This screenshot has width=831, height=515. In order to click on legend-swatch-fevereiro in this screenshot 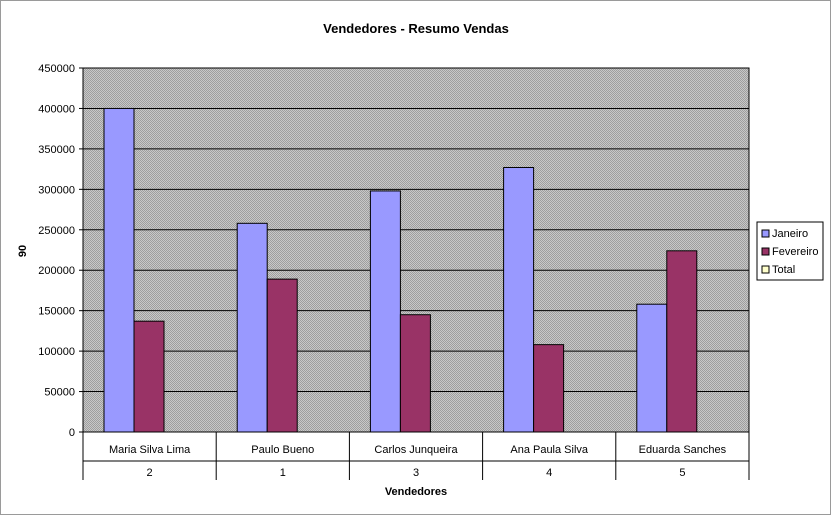, I will do `click(765, 251)`.